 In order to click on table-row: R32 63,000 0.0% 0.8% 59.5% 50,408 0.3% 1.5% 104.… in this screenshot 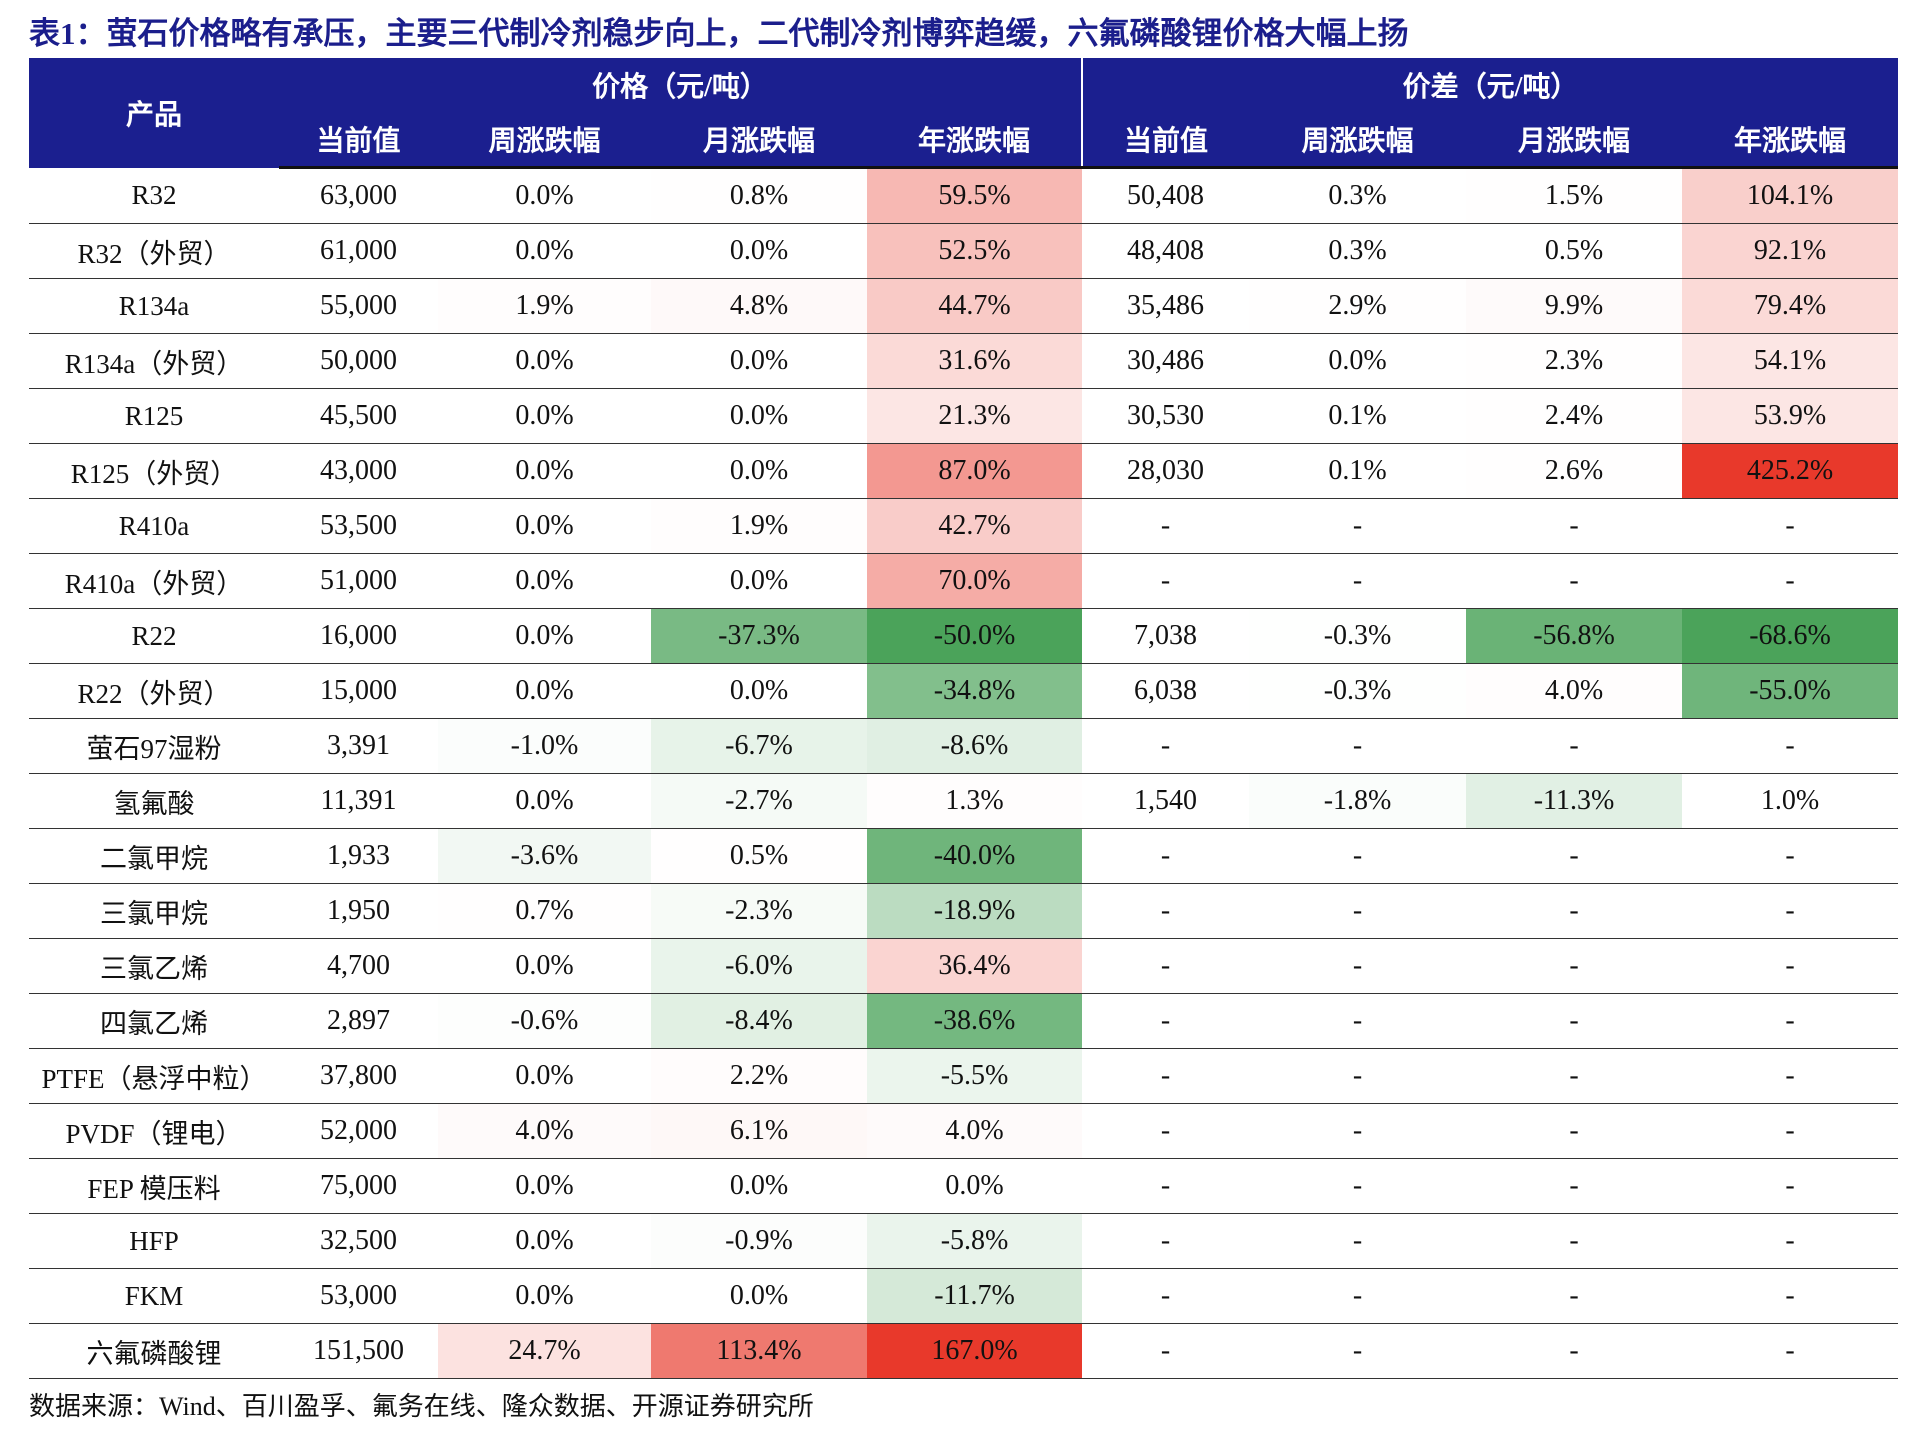, I will do `click(964, 195)`.